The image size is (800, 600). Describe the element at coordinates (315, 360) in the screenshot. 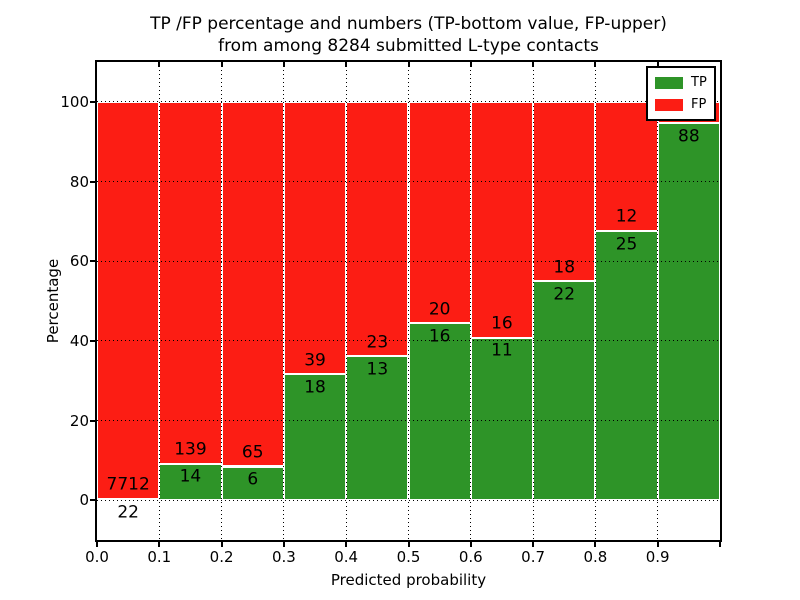

I see `fp-count-label: 39` at that location.